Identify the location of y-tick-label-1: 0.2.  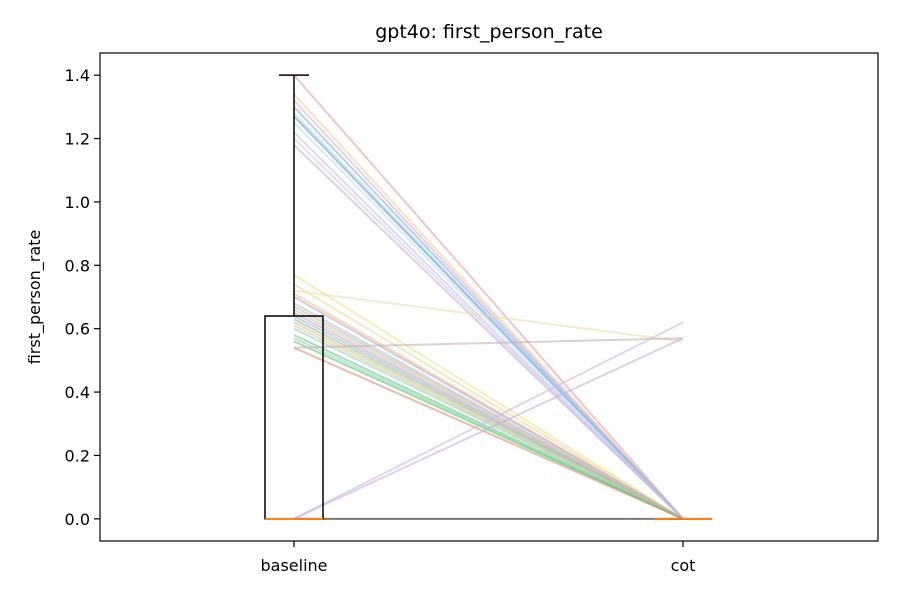
(77, 455).